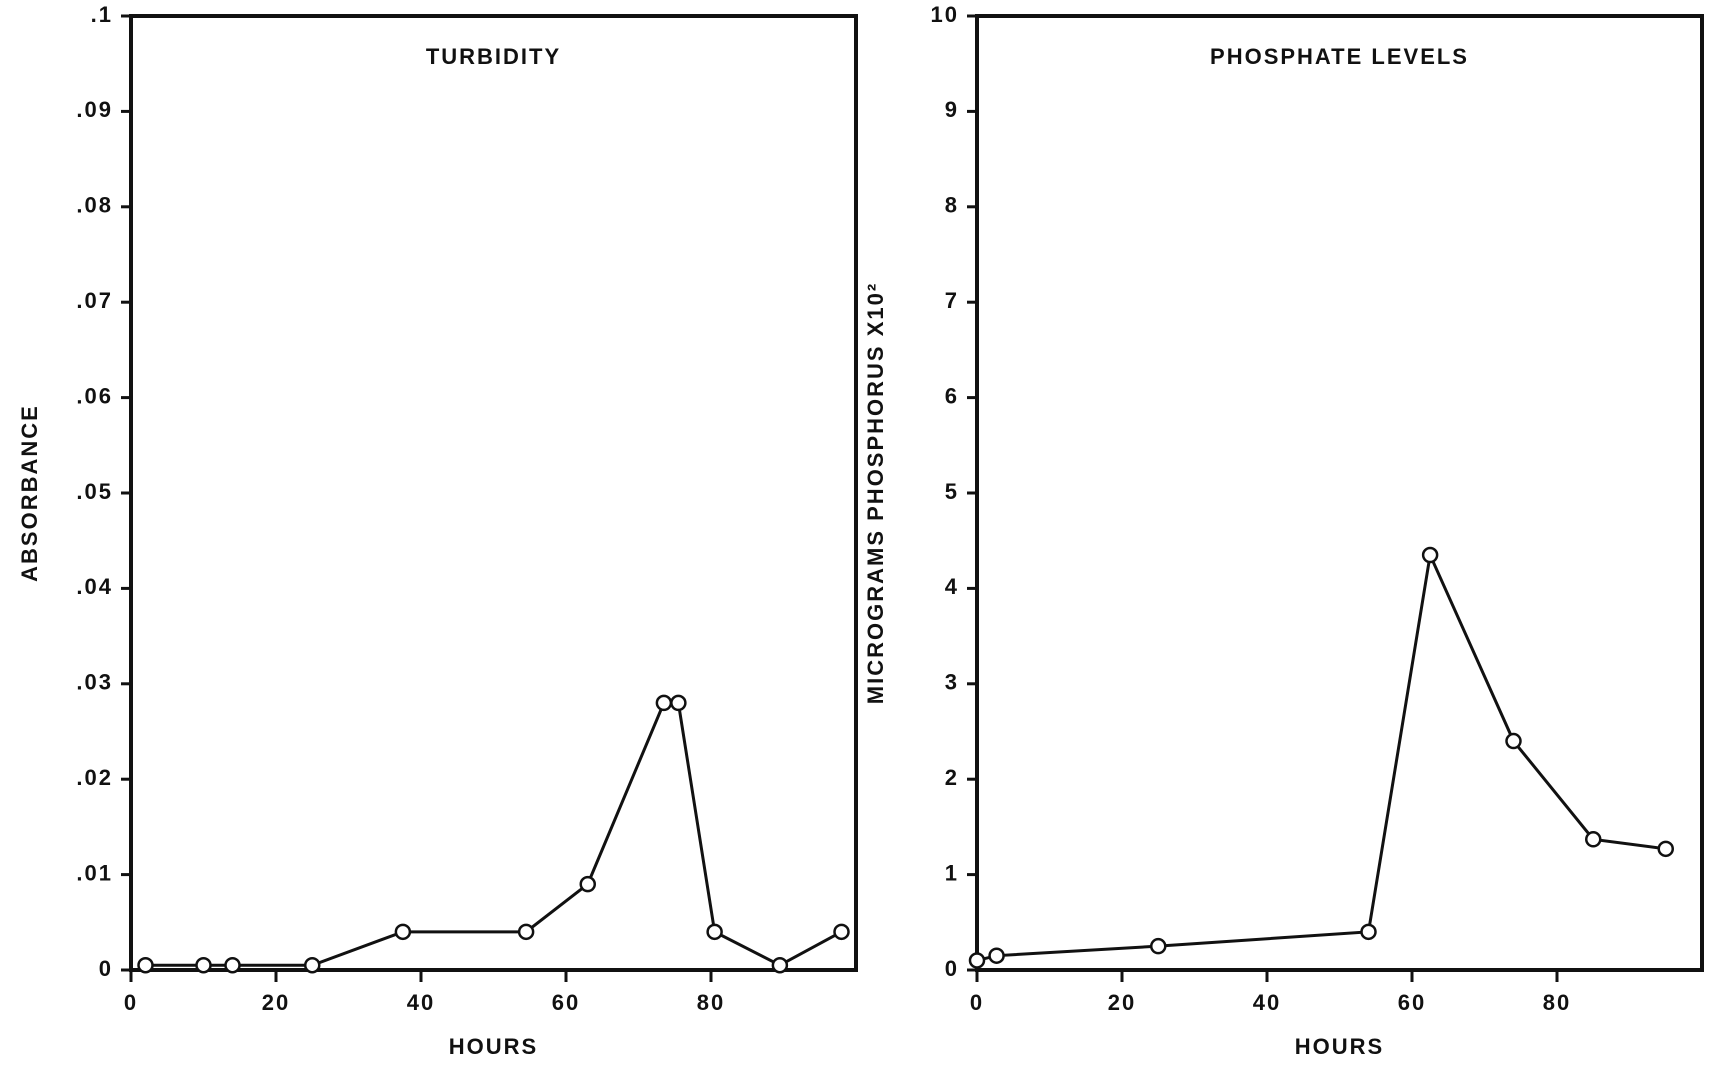 This screenshot has height=1066, width=1710. What do you see at coordinates (94, 491) in the screenshot?
I see `y-tick-label: .05` at bounding box center [94, 491].